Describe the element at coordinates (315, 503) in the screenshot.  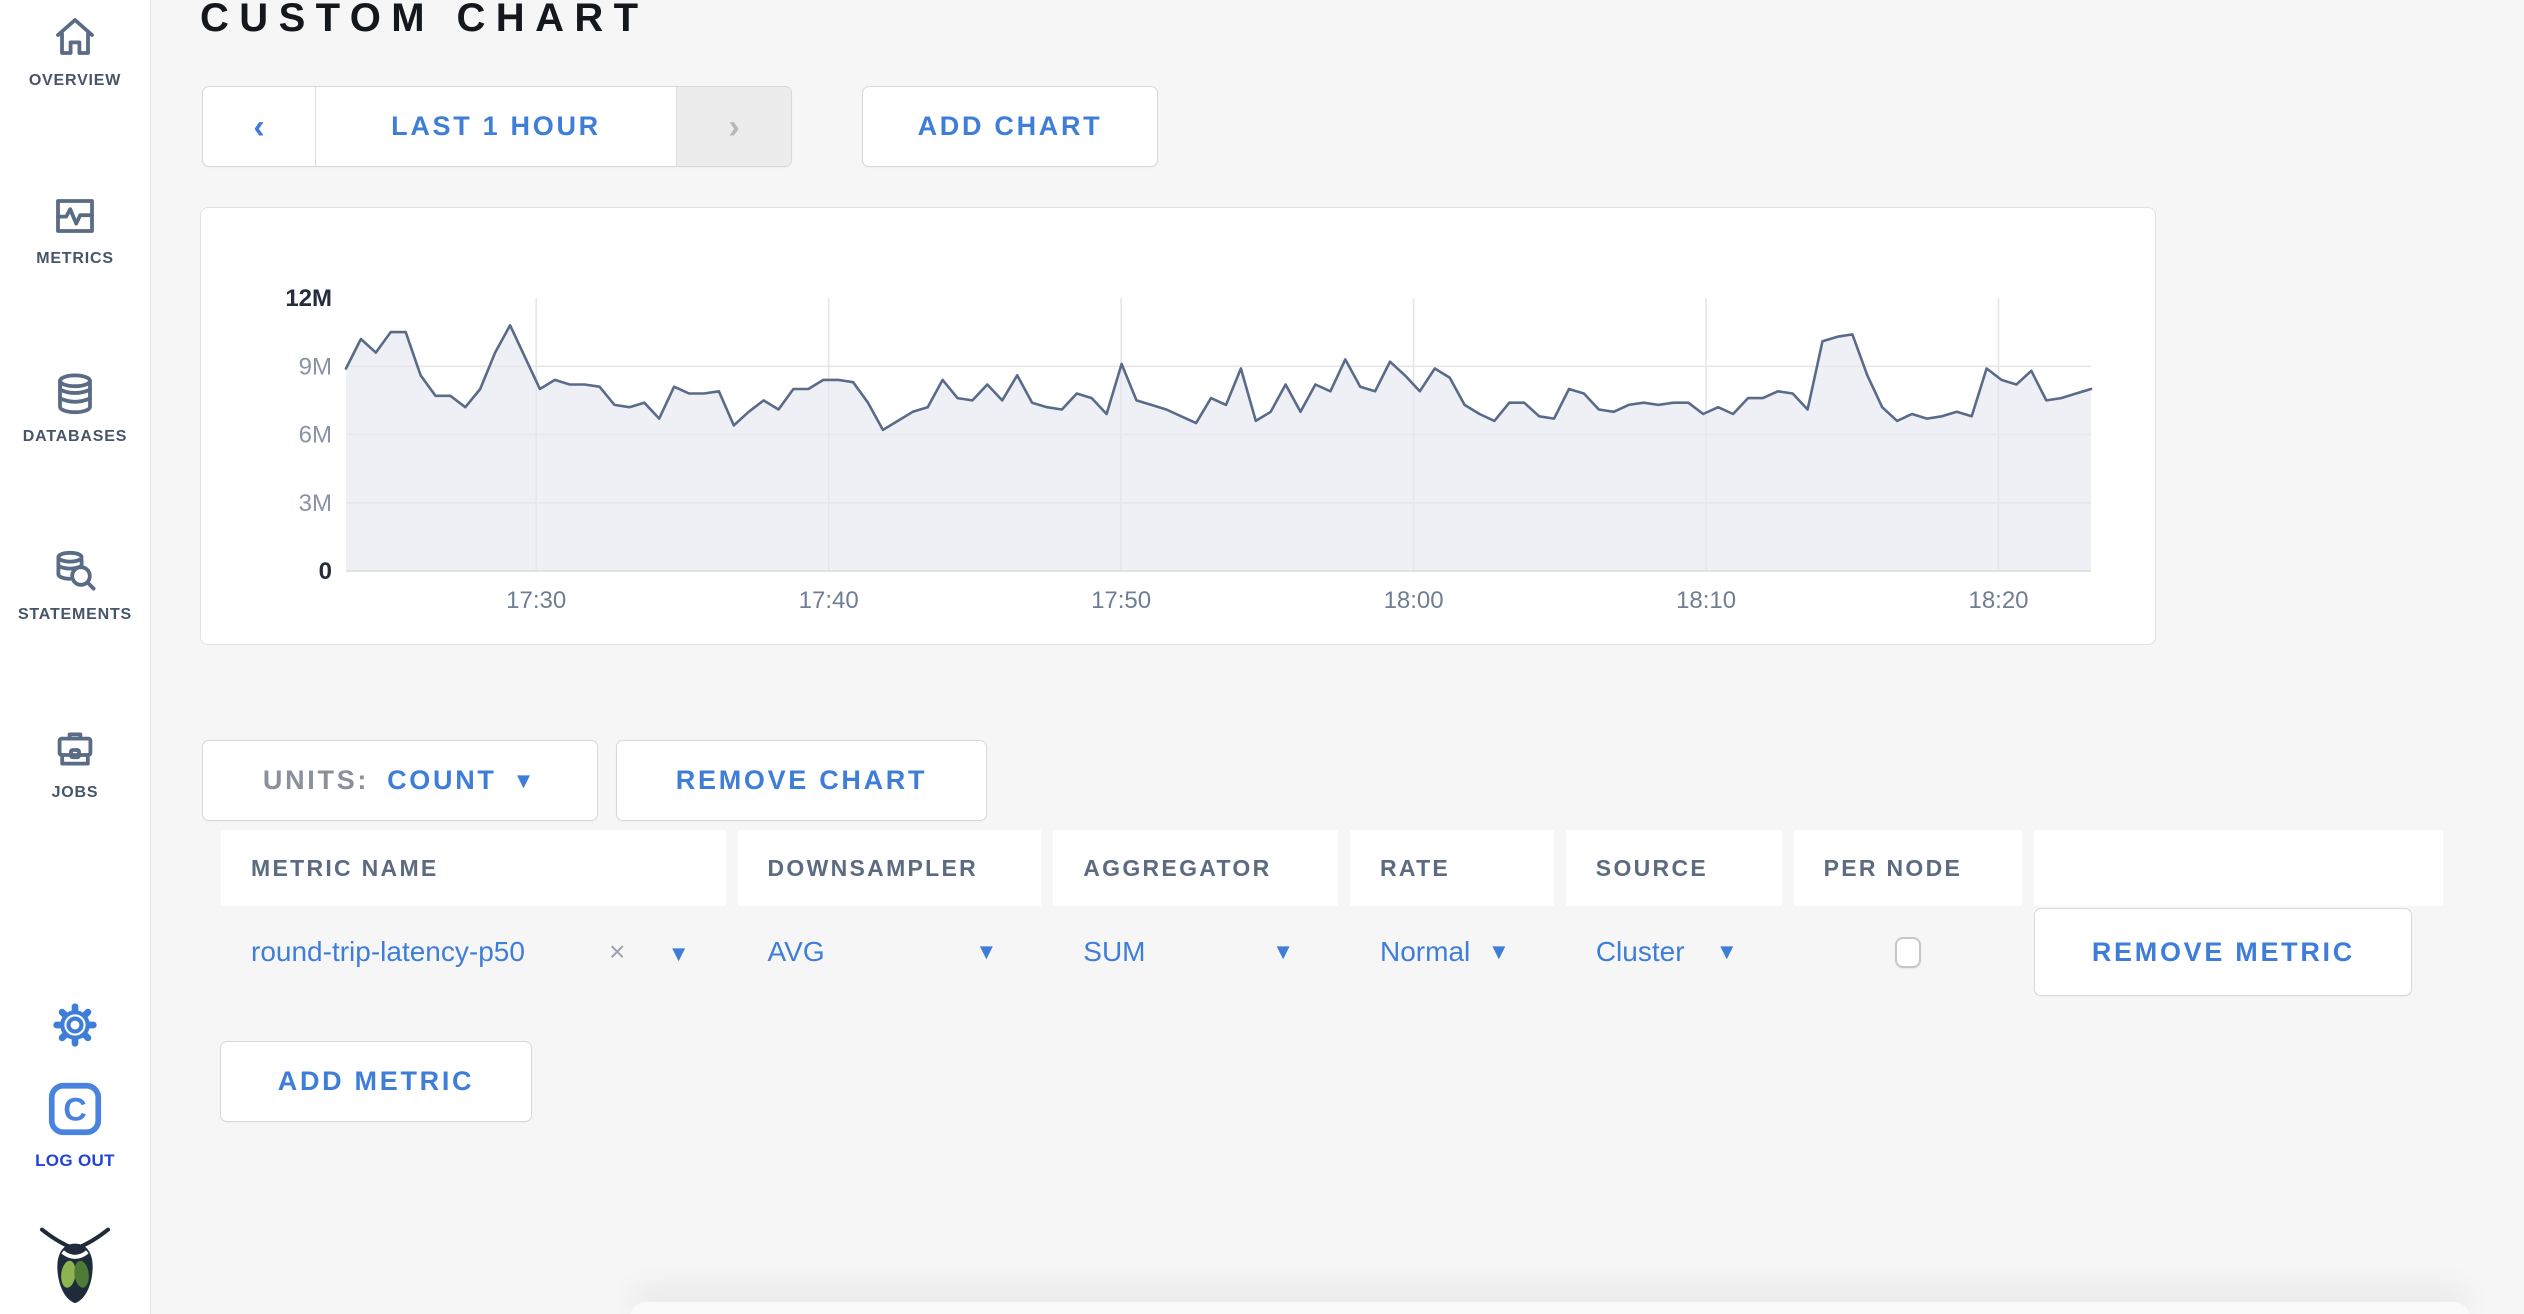
I see `y-tick-label: 3M` at that location.